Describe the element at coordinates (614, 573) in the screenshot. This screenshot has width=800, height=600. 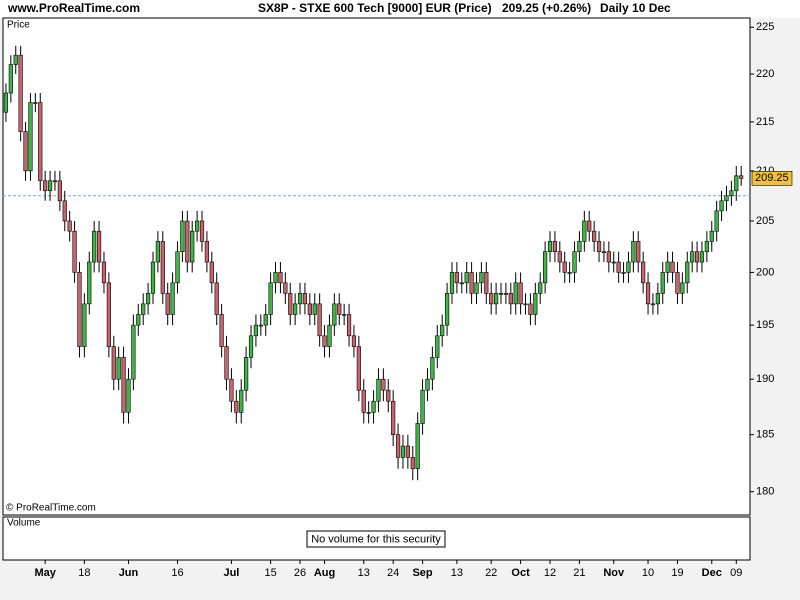
I see `x-tick-label: Nov` at that location.